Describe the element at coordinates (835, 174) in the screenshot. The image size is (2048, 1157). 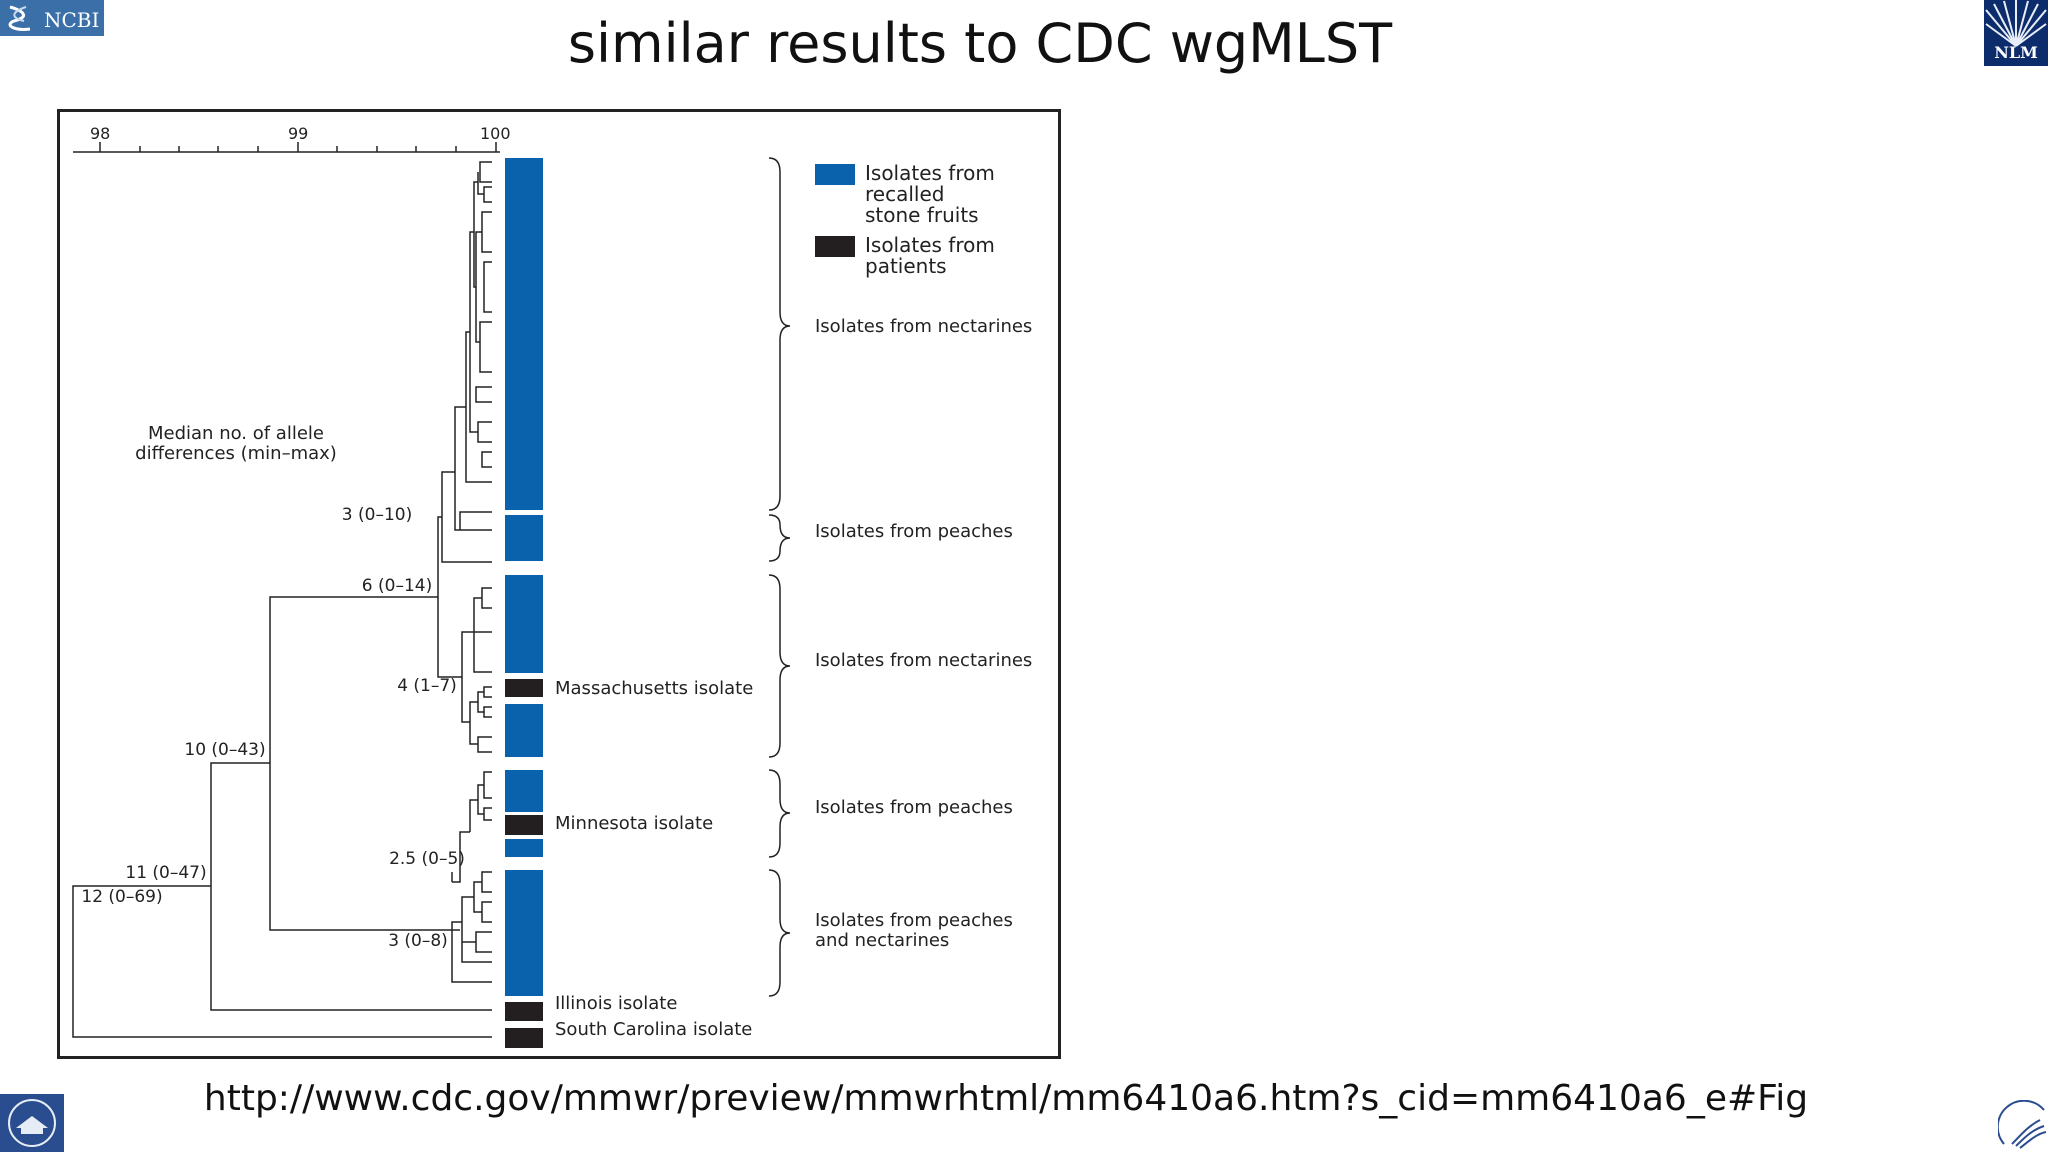
I see `legend-swatch-fruits` at that location.